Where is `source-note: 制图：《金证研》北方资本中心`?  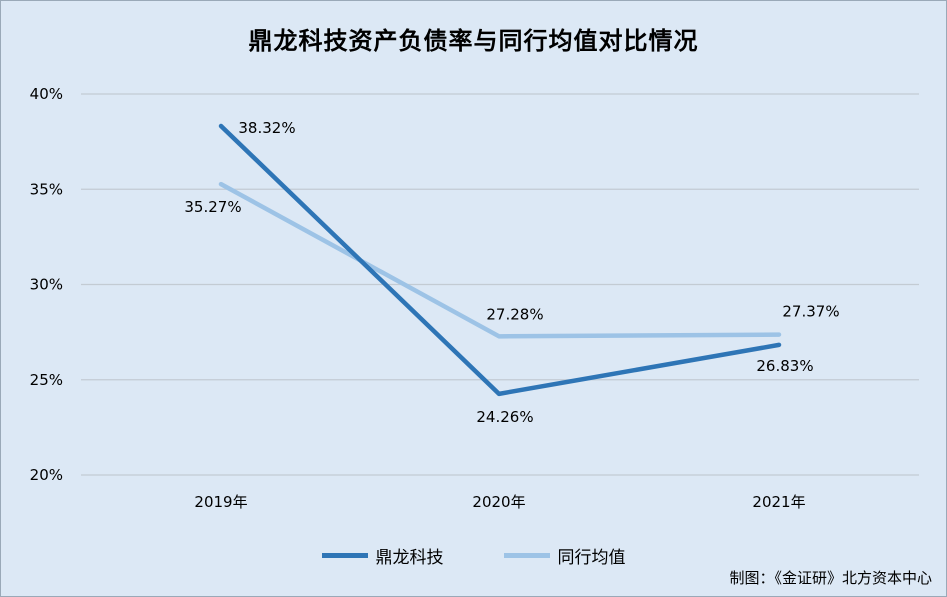
source-note: 制图：《金证研》北方资本中心 is located at coordinates (830, 578).